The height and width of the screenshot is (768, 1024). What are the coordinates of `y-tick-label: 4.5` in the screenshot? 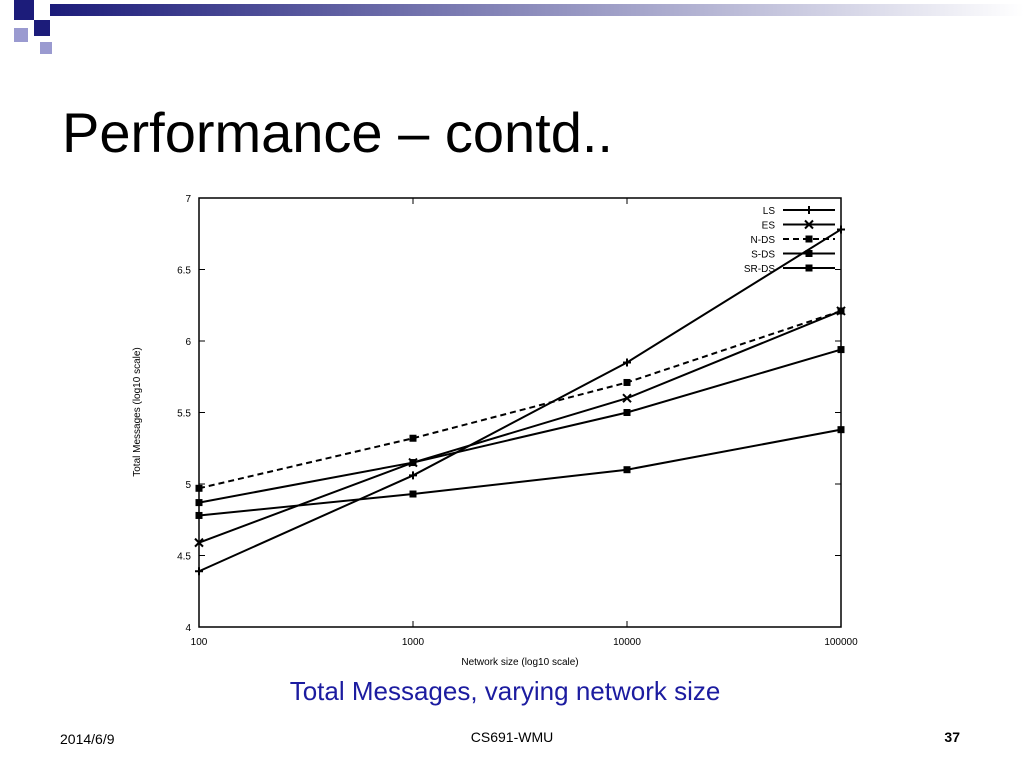 It's located at (184, 557).